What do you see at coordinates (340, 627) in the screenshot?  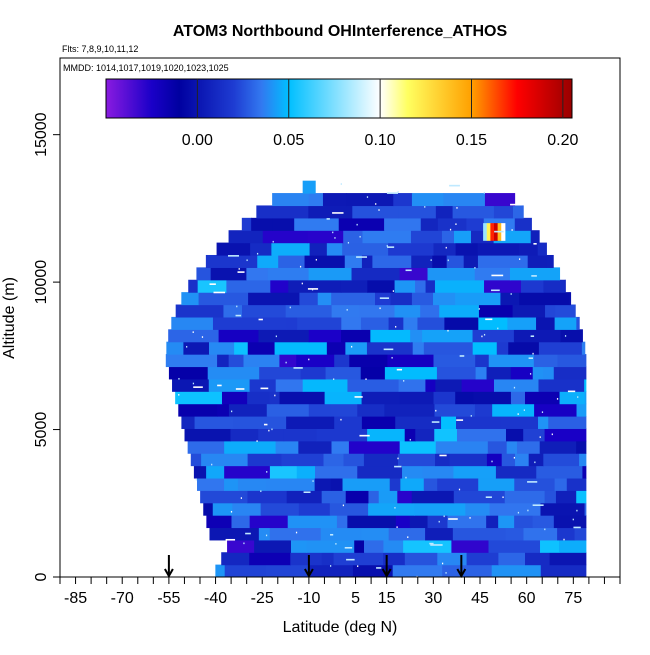 I see `x-axis-label: Latitude (deg N)` at bounding box center [340, 627].